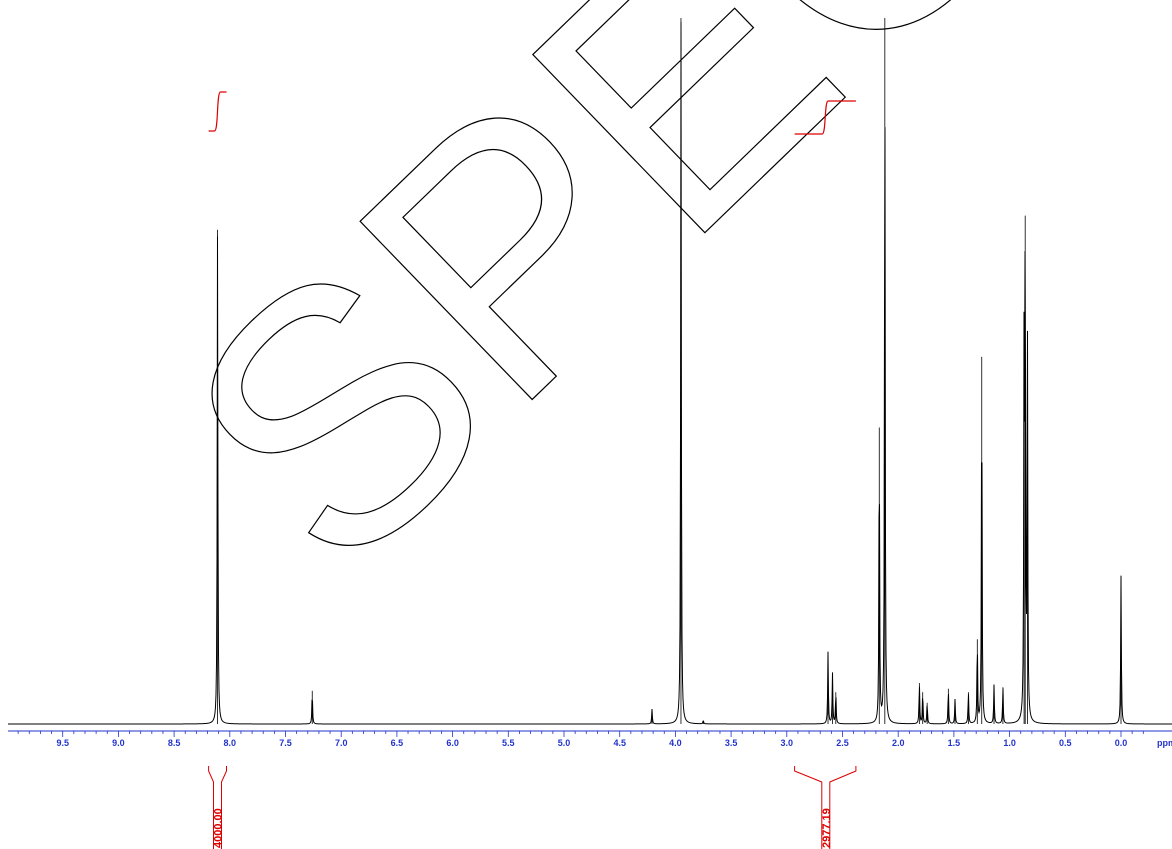  What do you see at coordinates (452, 743) in the screenshot?
I see `tick-label: 6.0` at bounding box center [452, 743].